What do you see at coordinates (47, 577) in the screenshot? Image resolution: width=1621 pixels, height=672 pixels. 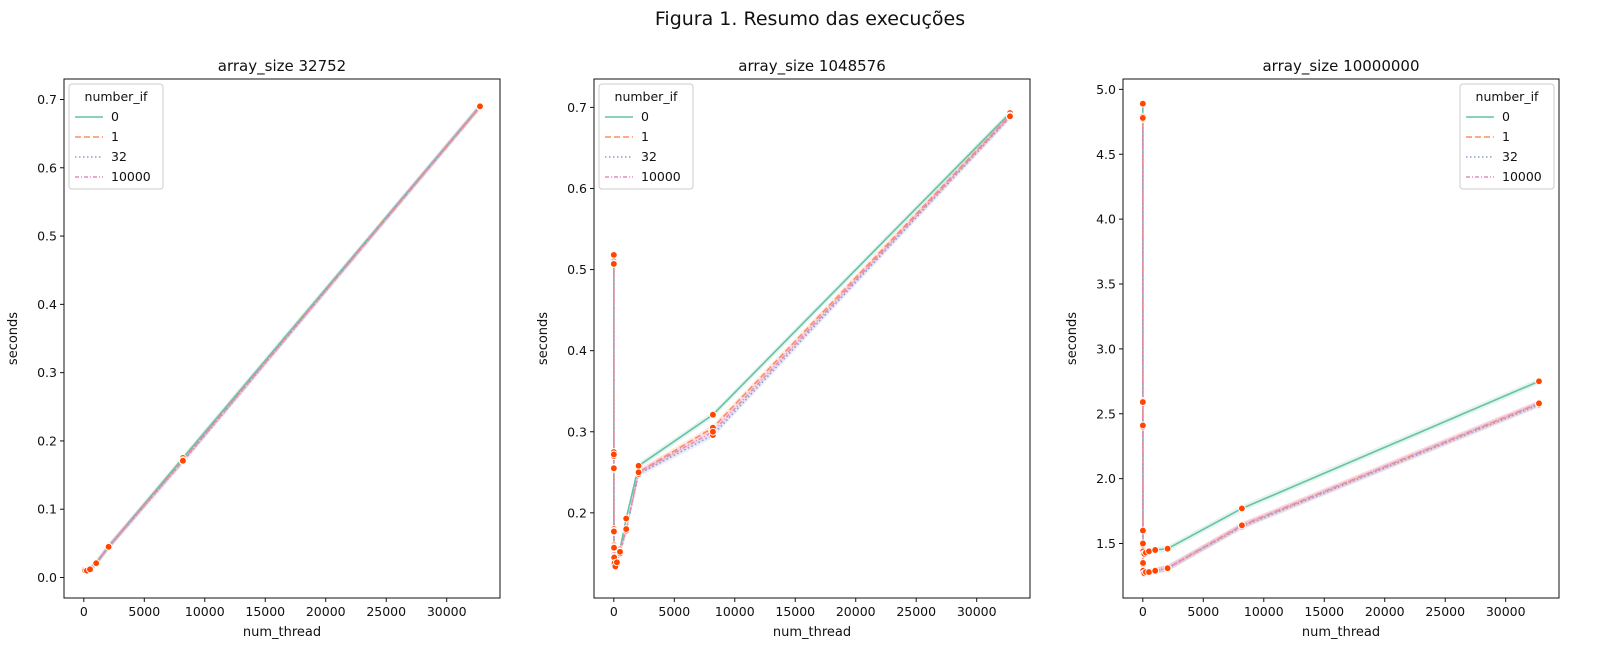 I see `y-tick-label: 0.0` at bounding box center [47, 577].